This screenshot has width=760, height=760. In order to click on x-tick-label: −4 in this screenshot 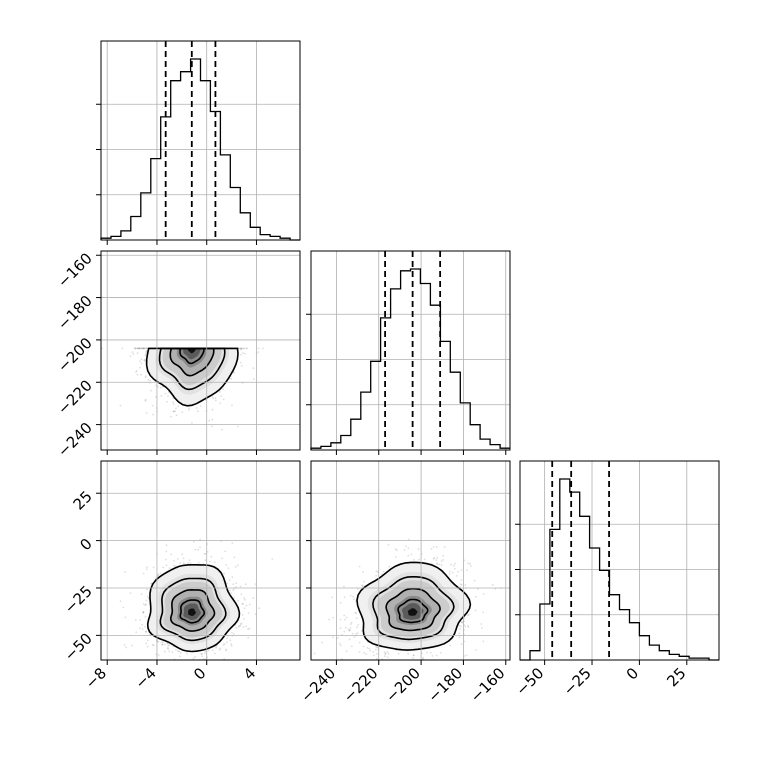, I will do `click(145, 678)`.